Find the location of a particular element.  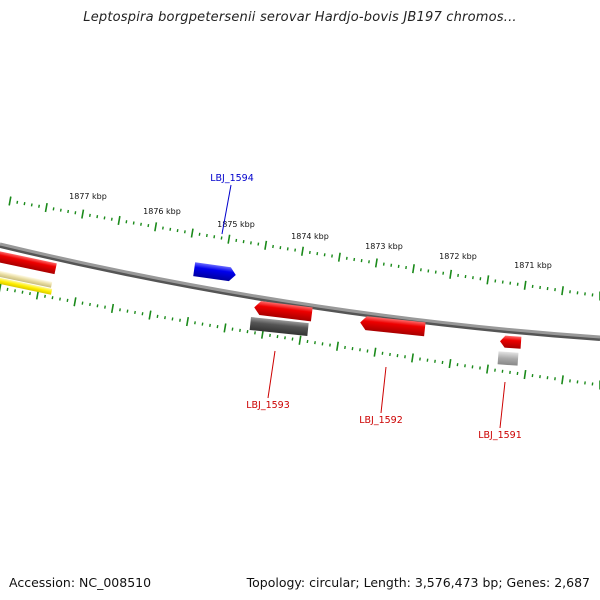

feature-left-yellow is located at coordinates (26, 285).